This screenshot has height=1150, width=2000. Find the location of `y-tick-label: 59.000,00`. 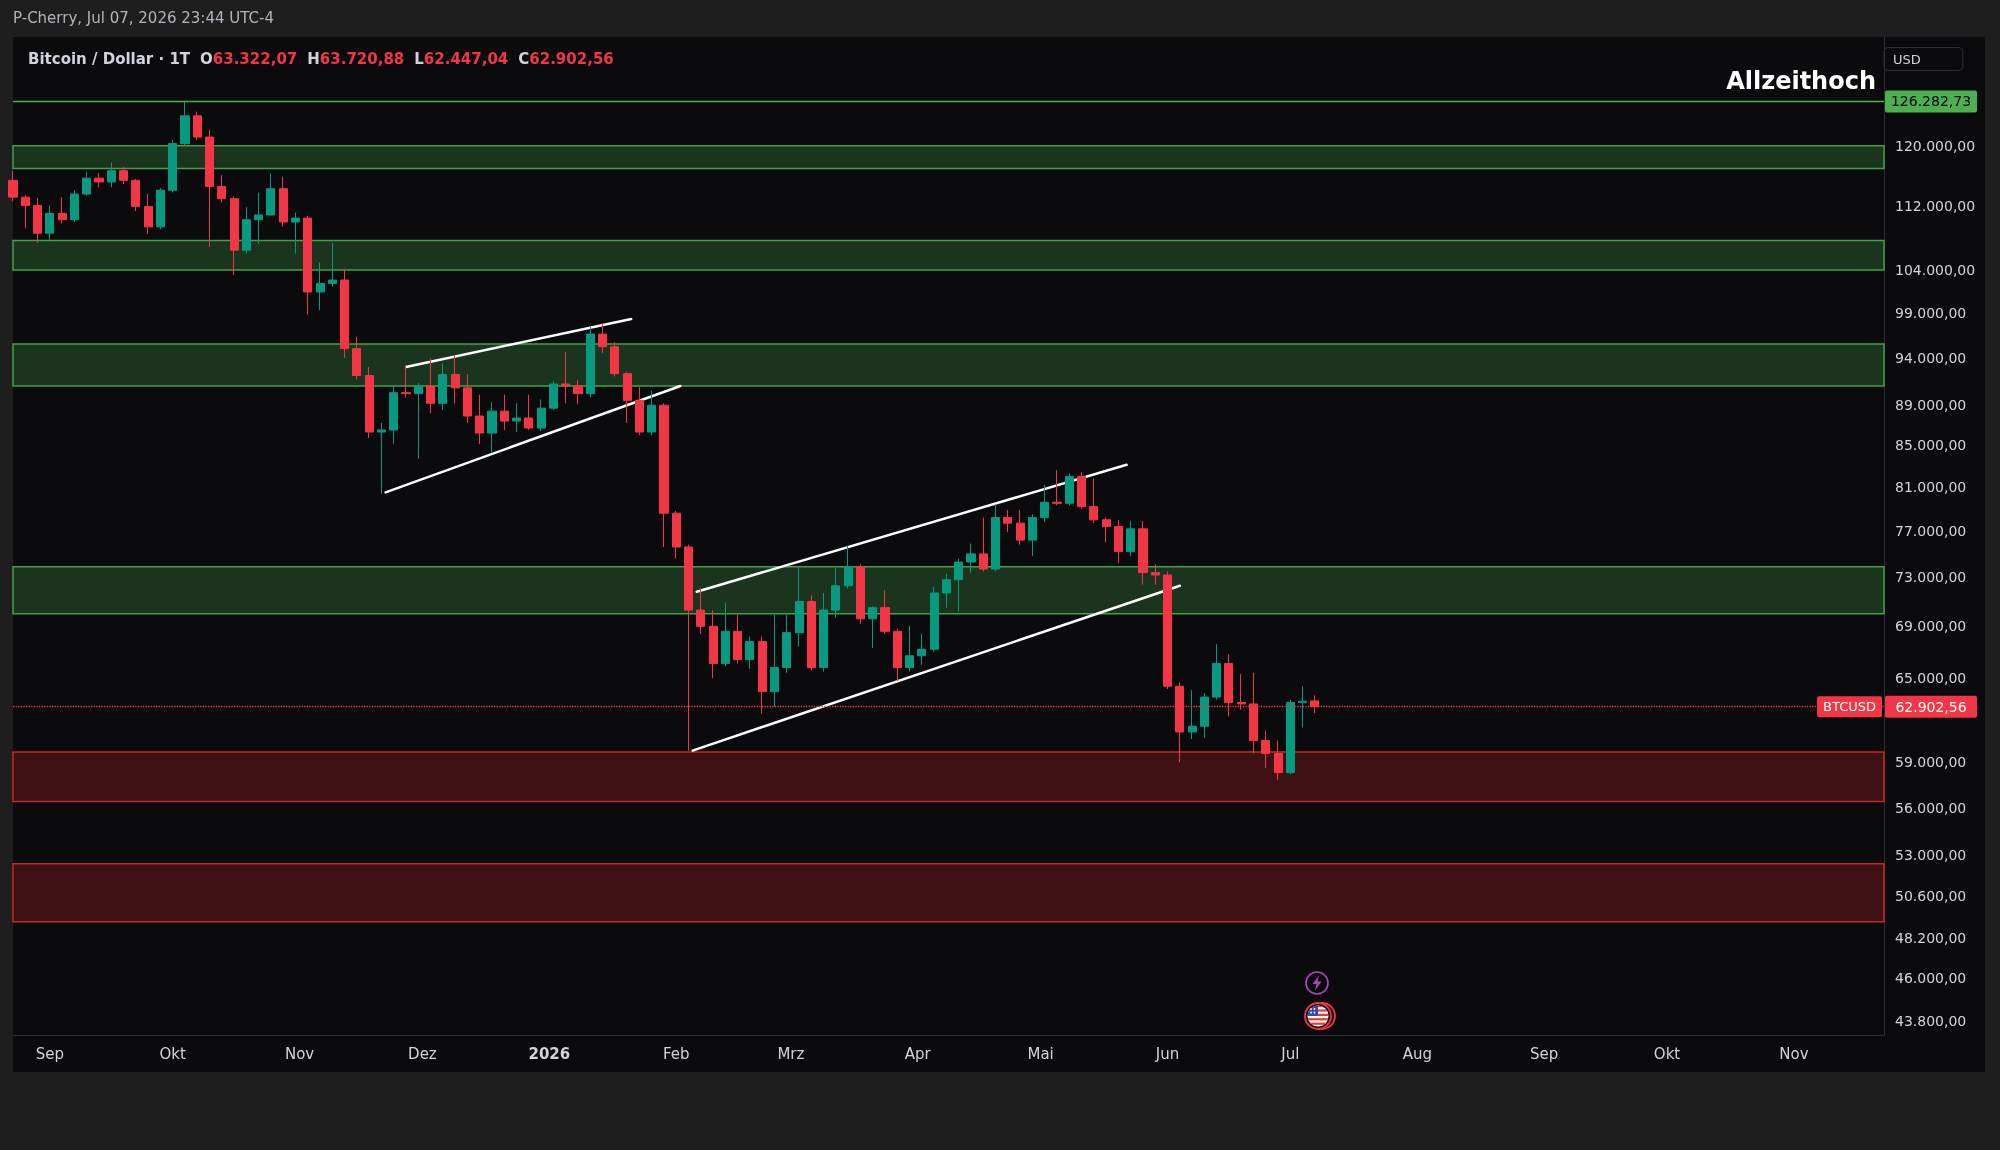

y-tick-label: 59.000,00 is located at coordinates (1931, 762).